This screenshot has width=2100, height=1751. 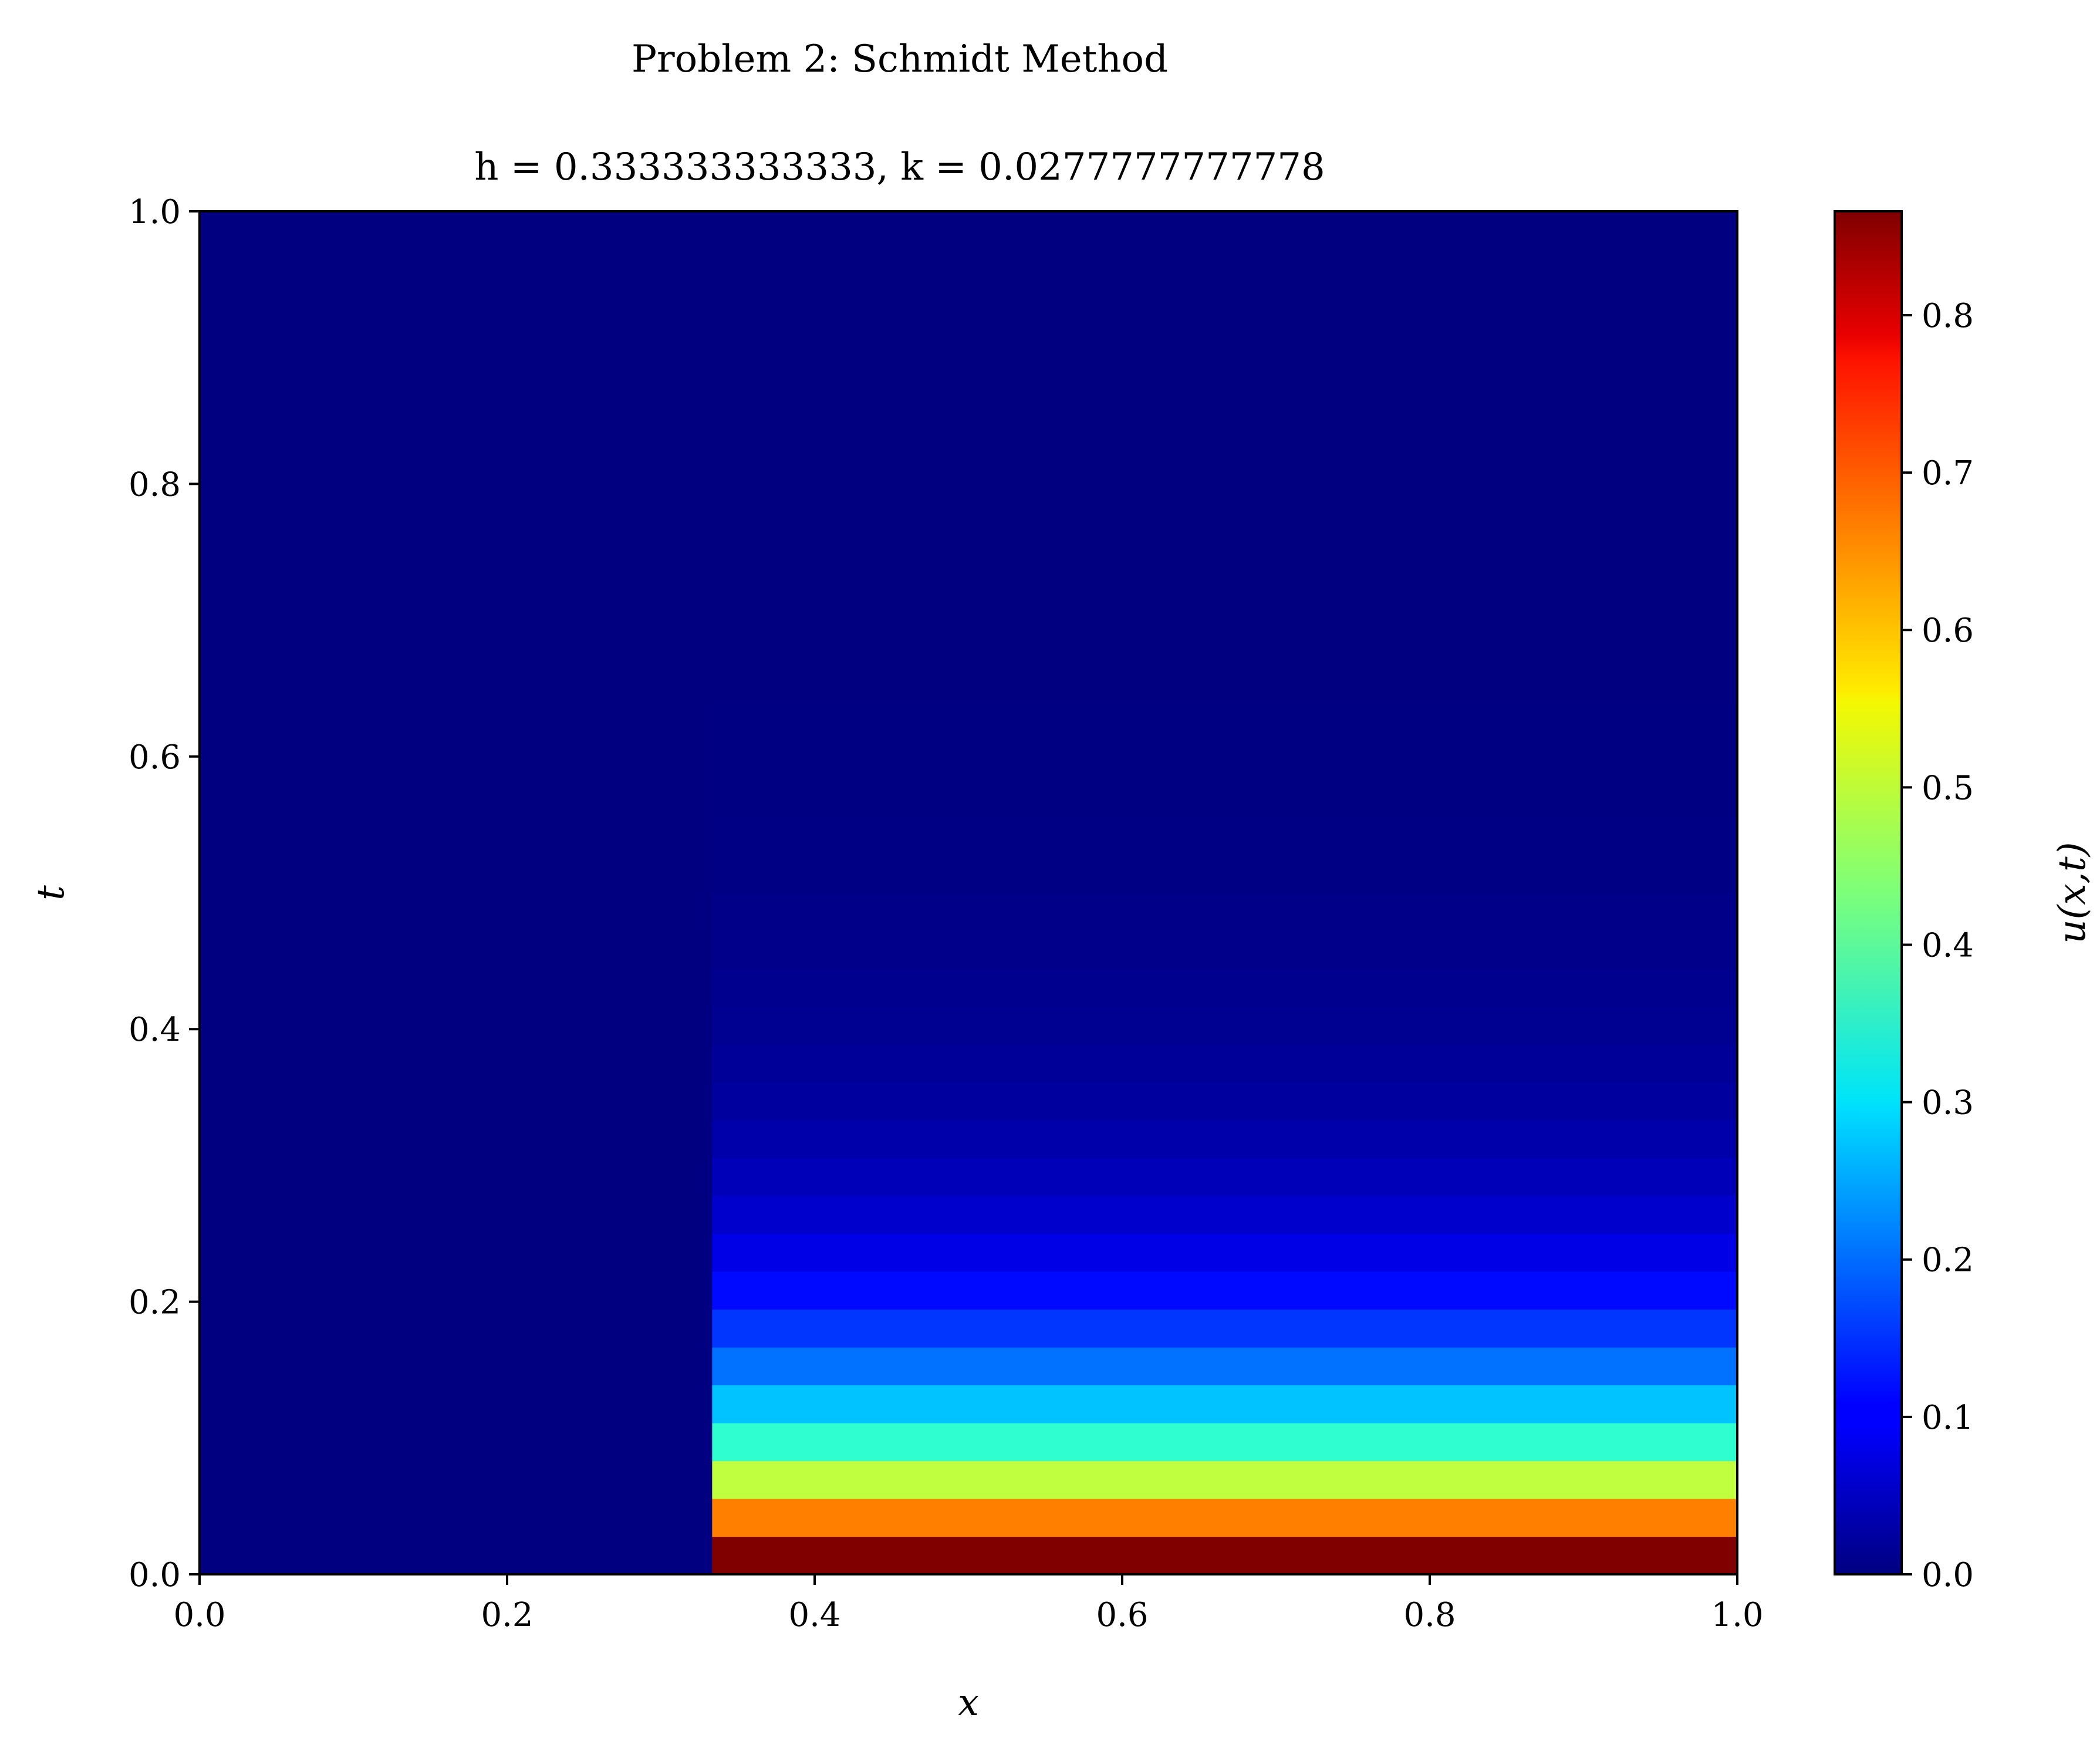 I want to click on y-tick-label: 0.6, so click(x=155, y=757).